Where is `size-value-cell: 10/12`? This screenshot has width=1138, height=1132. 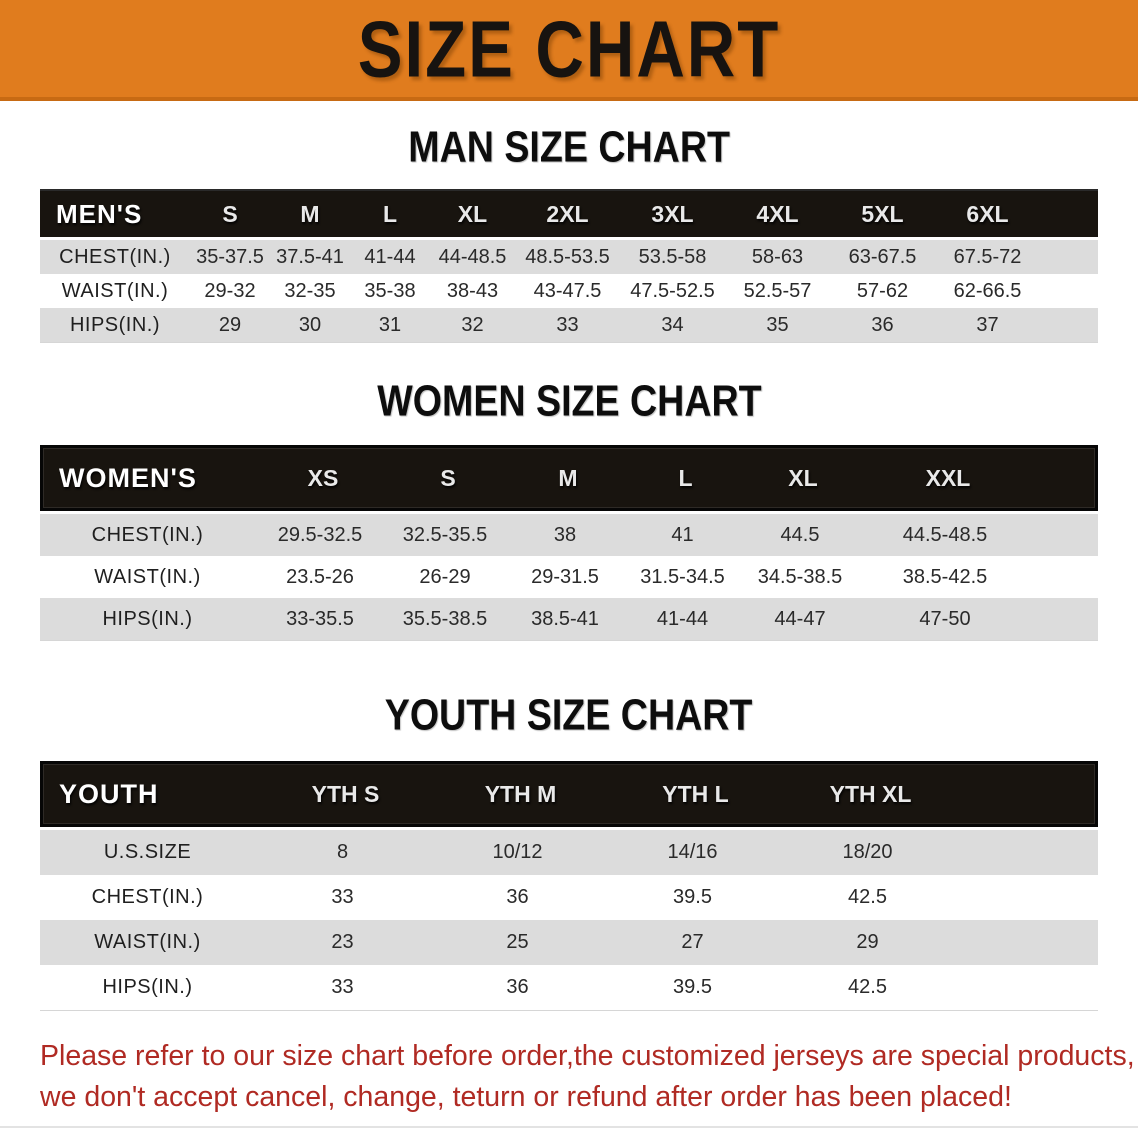
size-value-cell: 10/12 is located at coordinates (517, 852).